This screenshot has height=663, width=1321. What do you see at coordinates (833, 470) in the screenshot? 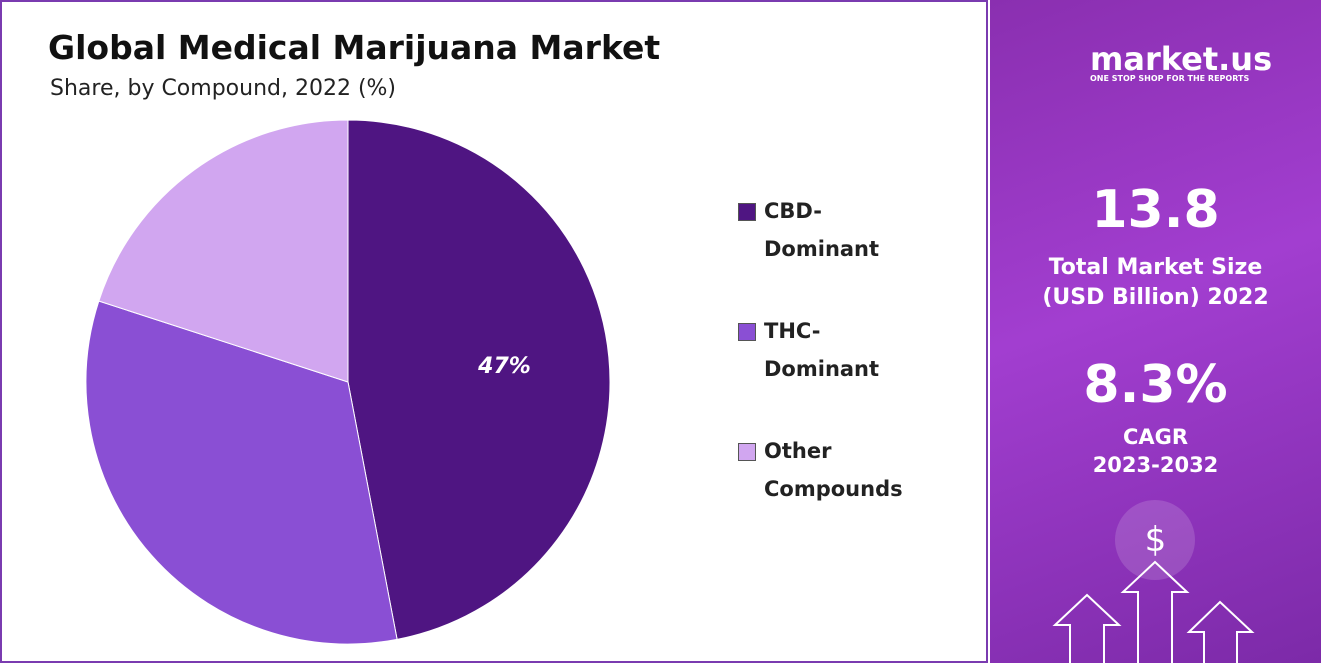
I see `legend-label: Other Compounds` at bounding box center [833, 470].